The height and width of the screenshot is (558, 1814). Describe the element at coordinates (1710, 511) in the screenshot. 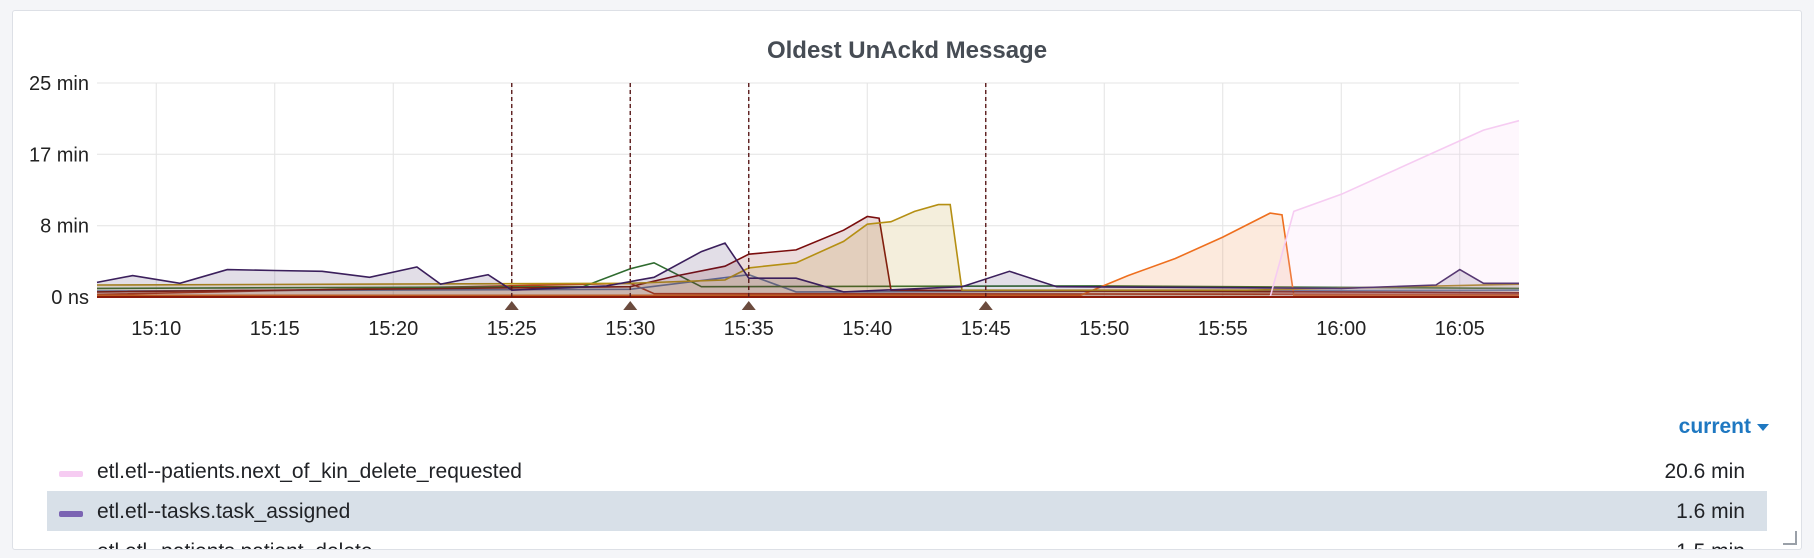

I see `legend-series-value: 1.6 min` at that location.